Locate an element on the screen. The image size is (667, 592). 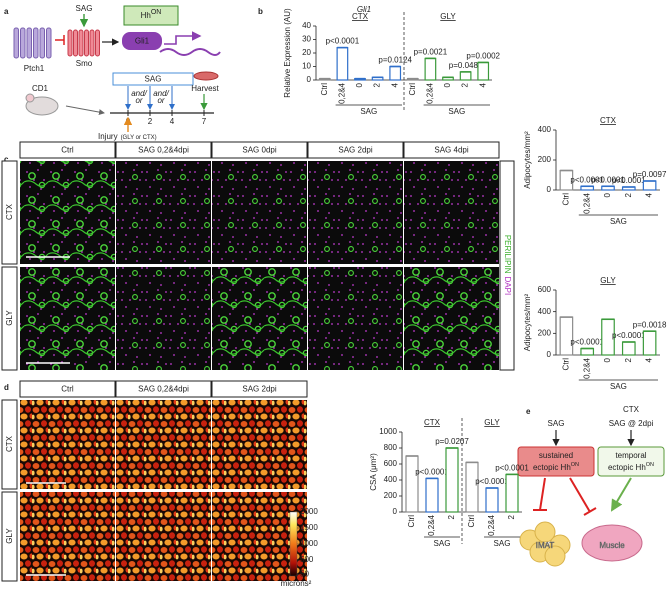
stain: PERILIPIN is located at coordinates (507, 254).